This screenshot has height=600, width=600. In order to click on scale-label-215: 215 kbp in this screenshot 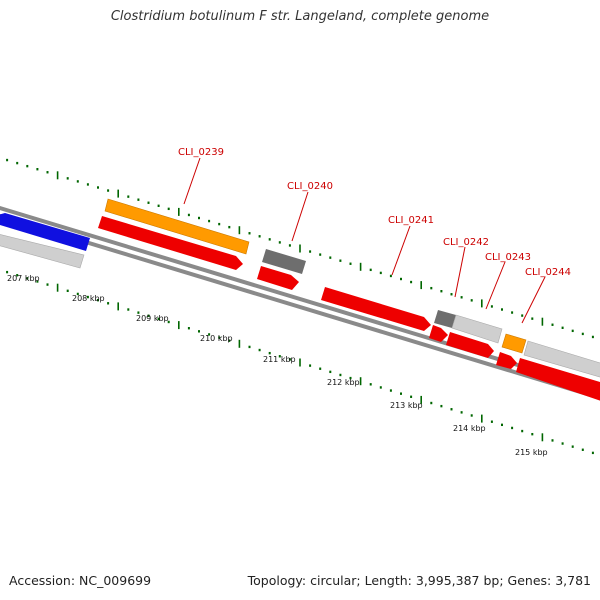, I will do `click(531, 452)`.